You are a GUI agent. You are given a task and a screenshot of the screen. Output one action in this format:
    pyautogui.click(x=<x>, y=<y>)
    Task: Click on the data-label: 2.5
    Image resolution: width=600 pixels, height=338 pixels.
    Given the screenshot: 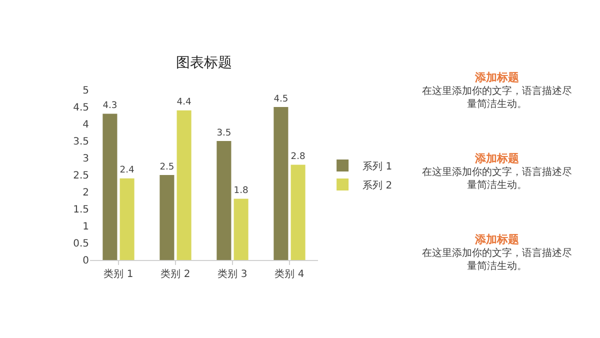 What is the action you would take?
    pyautogui.click(x=167, y=167)
    